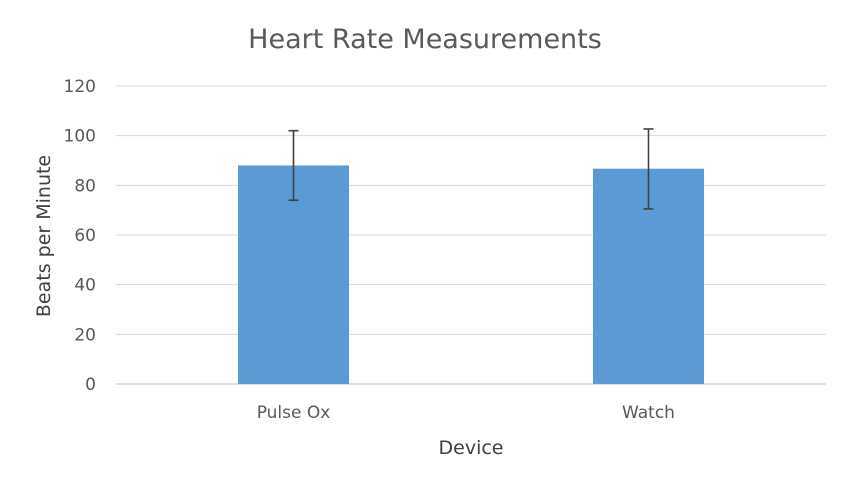 The width and height of the screenshot is (850, 493). What do you see at coordinates (425, 39) in the screenshot?
I see `chart-title: Heart Rate Measurements` at bounding box center [425, 39].